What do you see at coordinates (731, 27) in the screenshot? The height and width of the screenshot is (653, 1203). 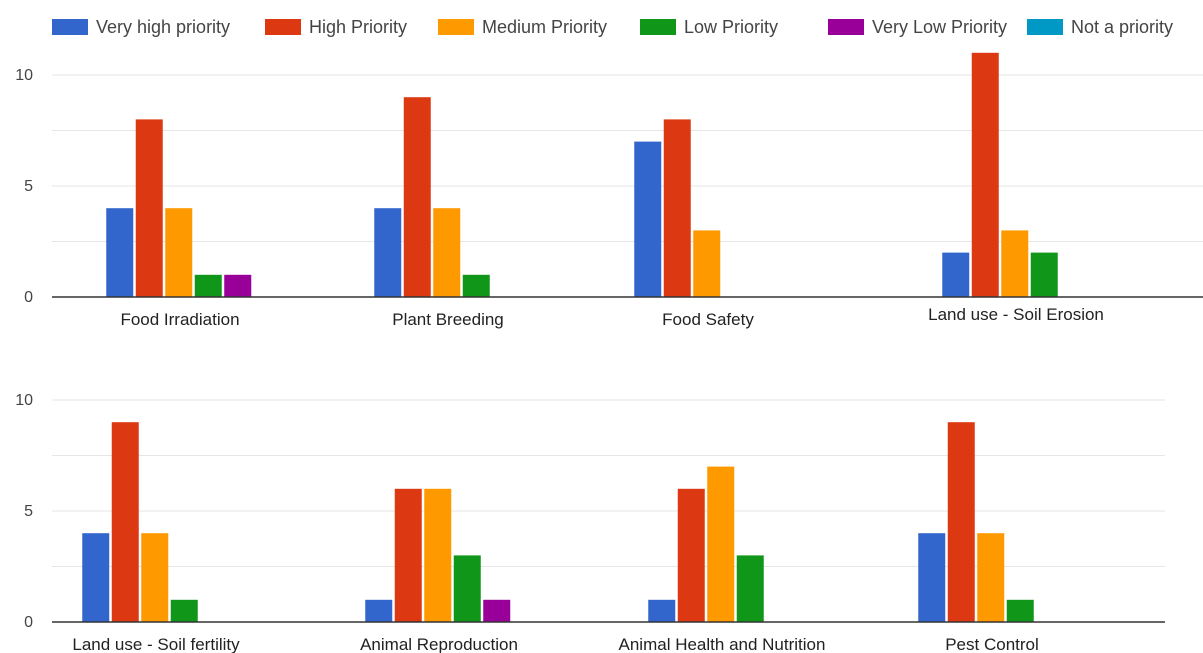 I see `legend-label: Low Priority` at bounding box center [731, 27].